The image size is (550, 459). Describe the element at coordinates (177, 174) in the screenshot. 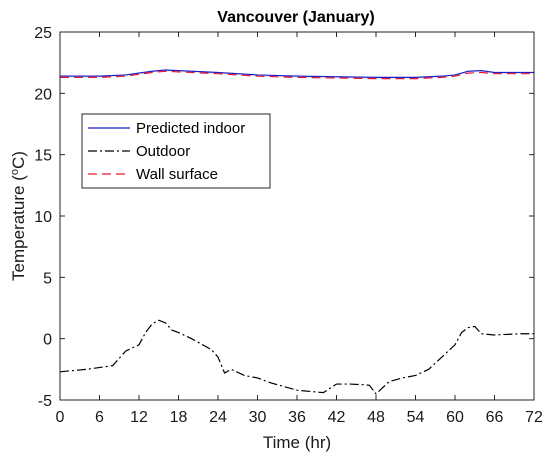

I see `legend-label-wall-surface: Wall surface` at that location.